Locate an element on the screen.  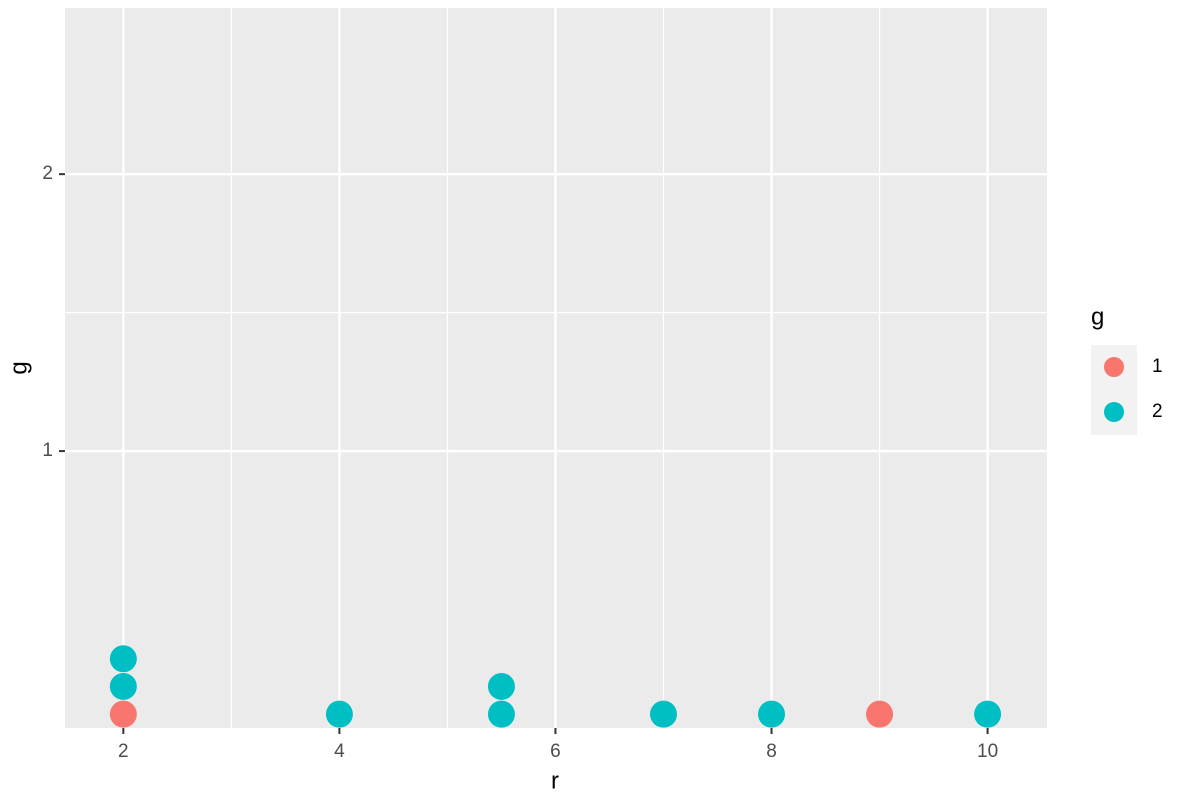
y-axis-label: g is located at coordinates (18, 367).